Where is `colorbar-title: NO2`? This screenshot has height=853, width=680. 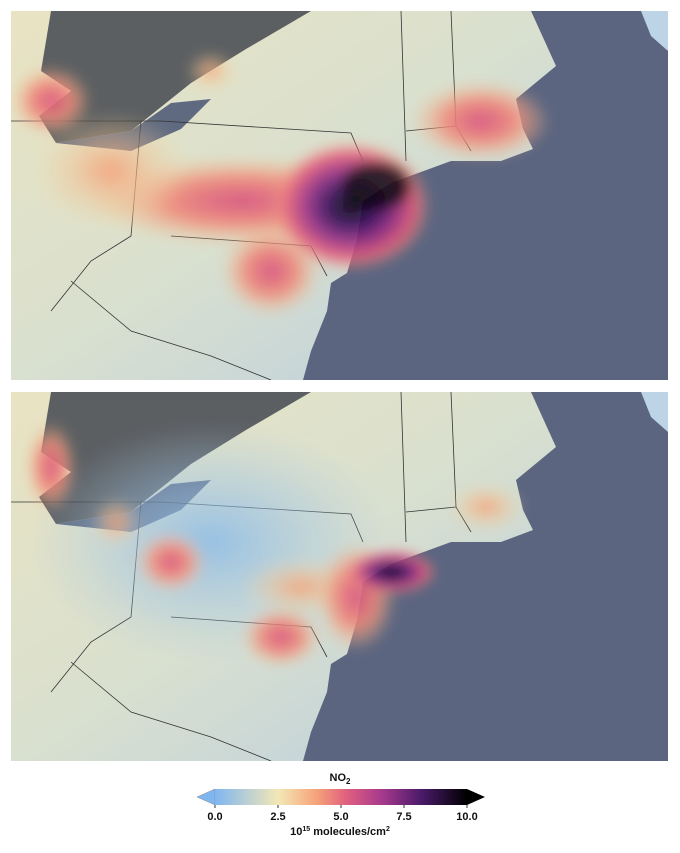
colorbar-title: NO2 is located at coordinates (341, 779).